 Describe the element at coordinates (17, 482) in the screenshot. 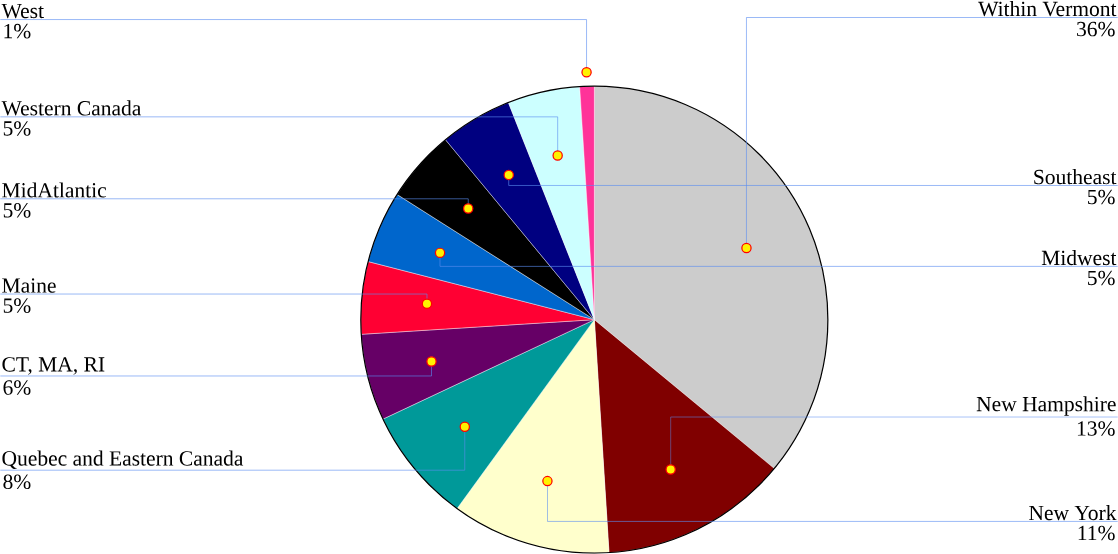

I see `data-label: 8%` at that location.